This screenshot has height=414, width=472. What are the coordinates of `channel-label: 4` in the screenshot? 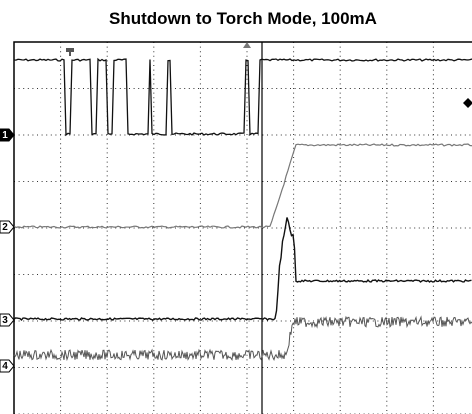 It's located at (5, 366).